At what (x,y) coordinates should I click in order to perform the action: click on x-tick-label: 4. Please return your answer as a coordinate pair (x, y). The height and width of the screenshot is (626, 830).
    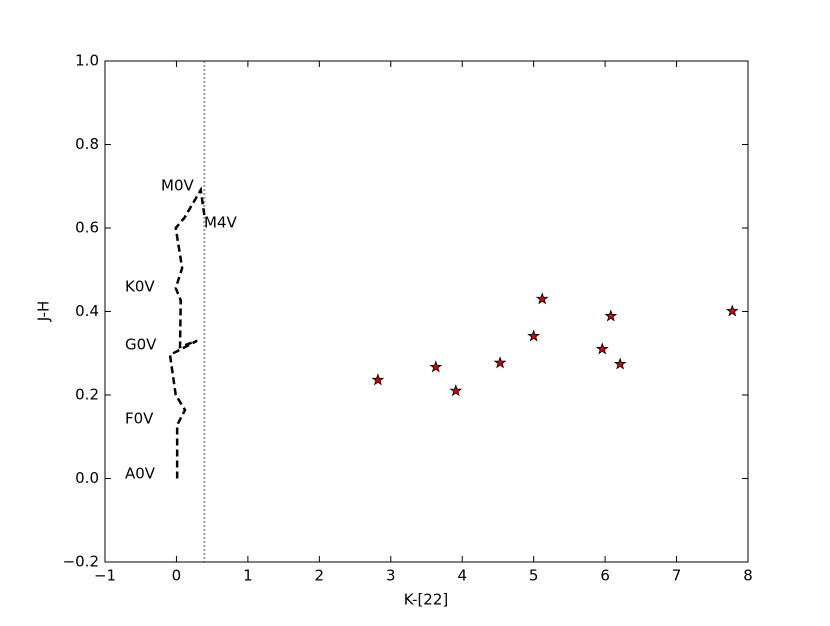
    Looking at the image, I should click on (462, 576).